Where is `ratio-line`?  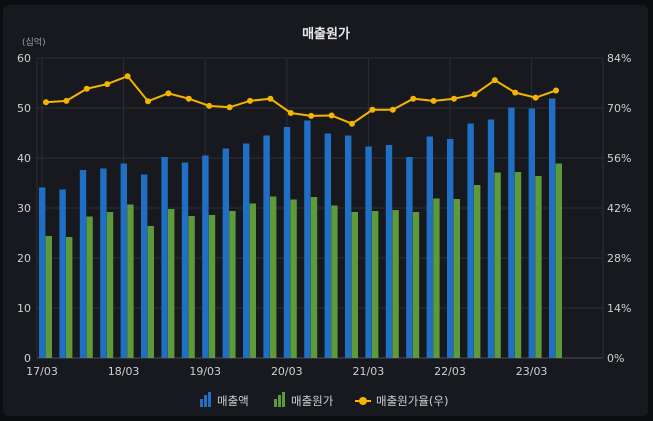
ratio-line is located at coordinates (301, 100).